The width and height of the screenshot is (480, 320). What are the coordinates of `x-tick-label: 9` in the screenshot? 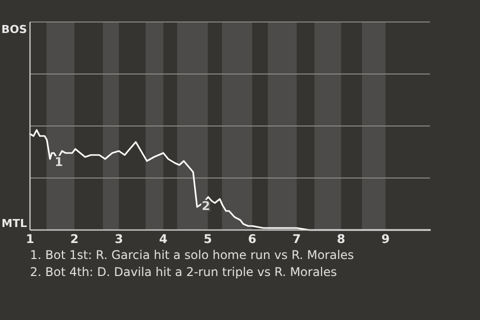 It's located at (385, 239).